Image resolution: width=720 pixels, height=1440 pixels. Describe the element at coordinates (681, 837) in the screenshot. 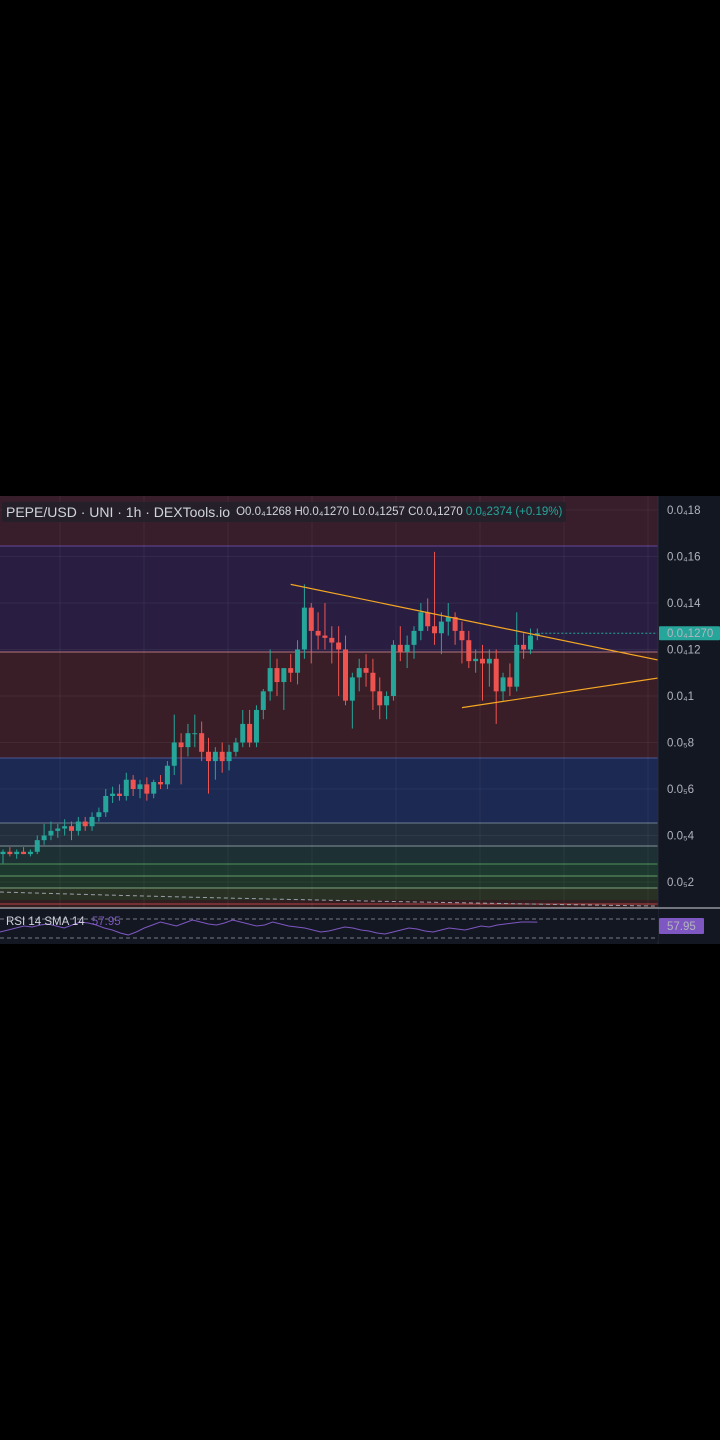

I see `price-tick-label: 0.0₅4` at that location.